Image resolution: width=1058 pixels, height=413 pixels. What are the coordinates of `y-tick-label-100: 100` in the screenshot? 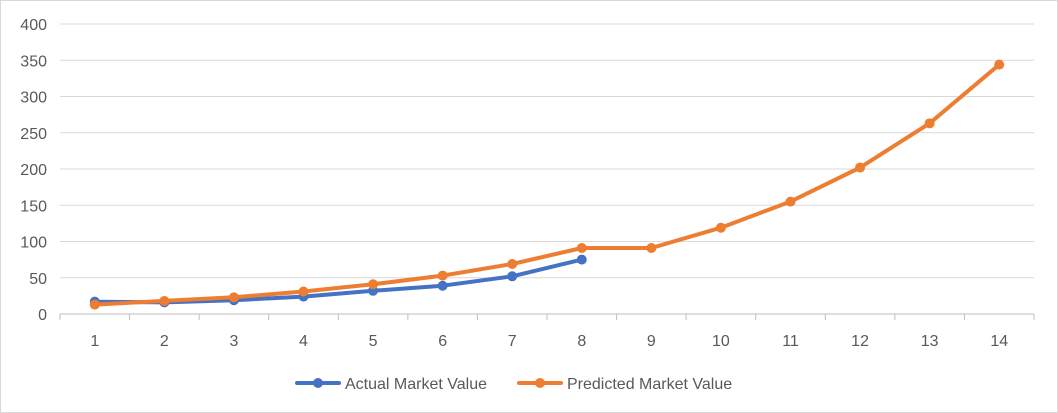 It's located at (33, 243).